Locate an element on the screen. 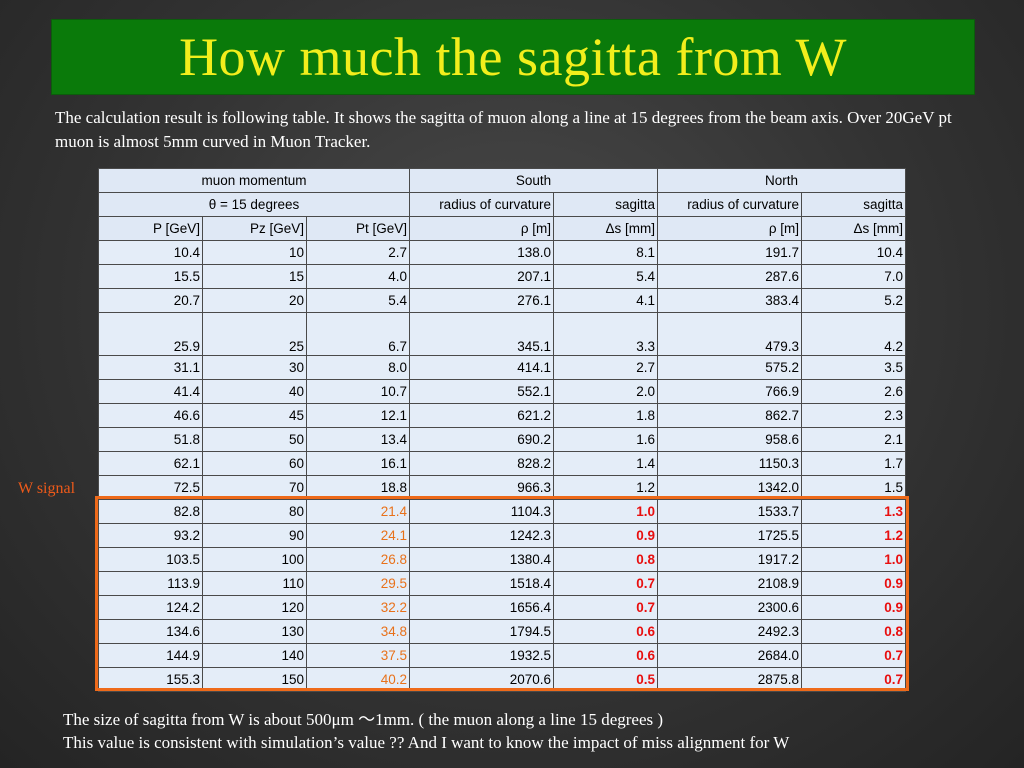 Image resolution: width=1024 pixels, height=768 pixels. column-header: ρ [m] is located at coordinates (481, 228).